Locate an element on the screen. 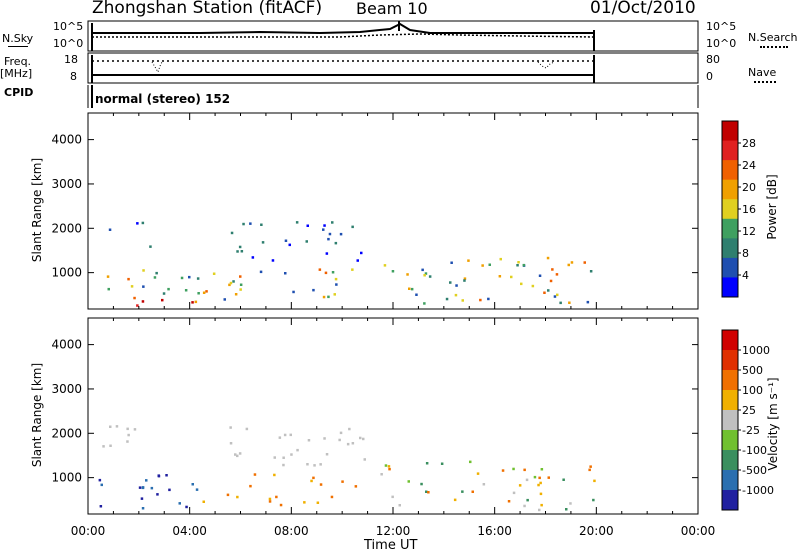  nsky-tick-bottom: 10^0 is located at coordinates (68, 43).